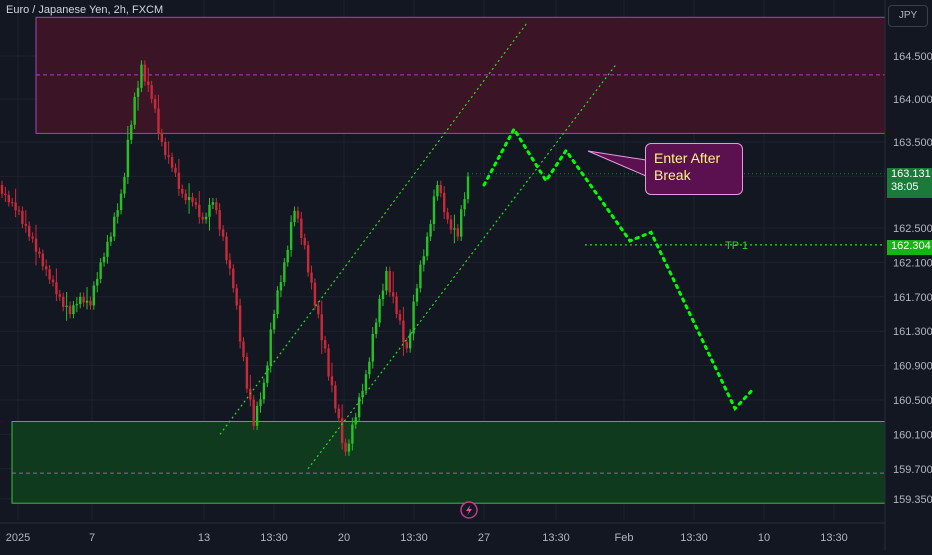 The width and height of the screenshot is (932, 555). I want to click on y-tick-label: 159.700, so click(912, 470).